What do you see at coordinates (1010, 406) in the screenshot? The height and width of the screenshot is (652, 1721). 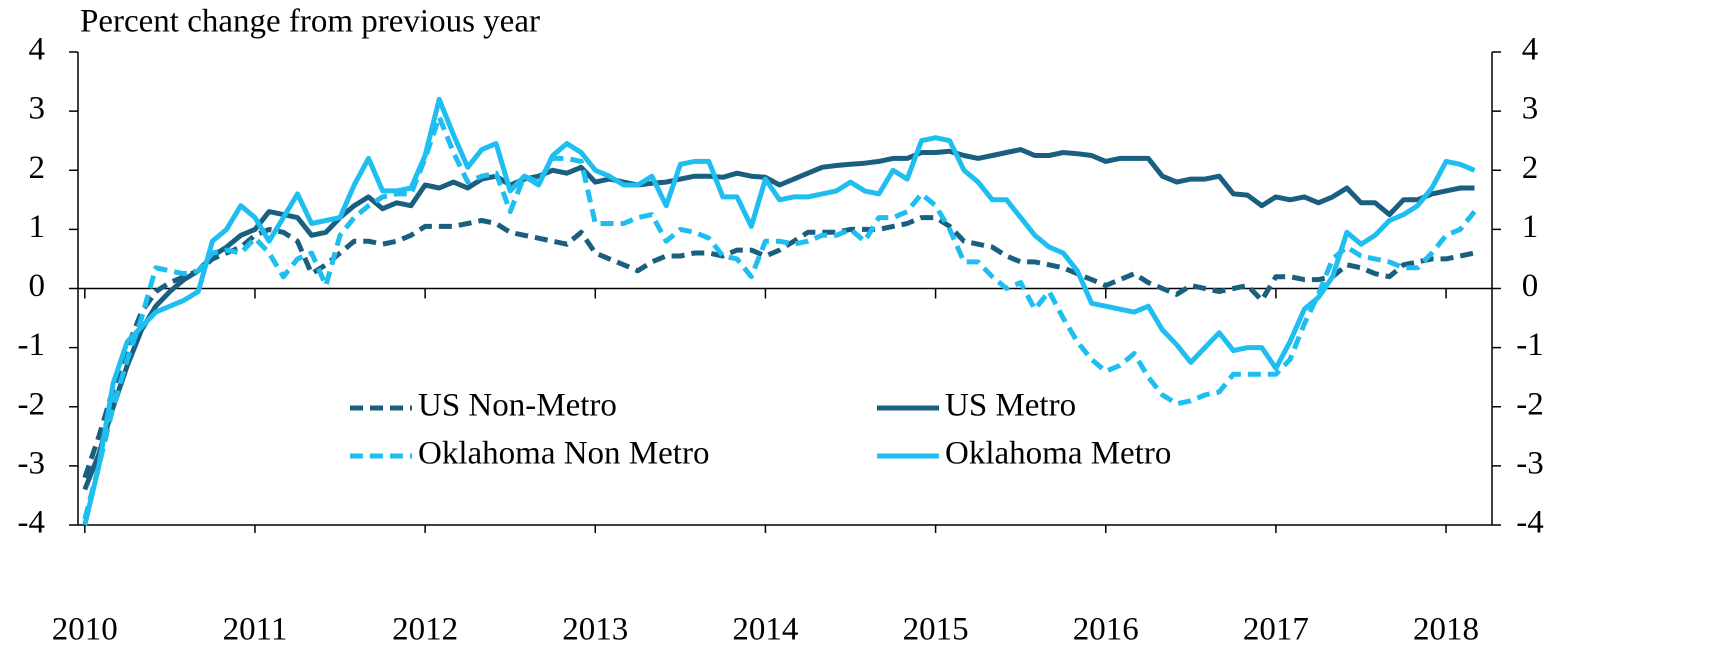 I see `legend-label: US Metro` at bounding box center [1010, 406].